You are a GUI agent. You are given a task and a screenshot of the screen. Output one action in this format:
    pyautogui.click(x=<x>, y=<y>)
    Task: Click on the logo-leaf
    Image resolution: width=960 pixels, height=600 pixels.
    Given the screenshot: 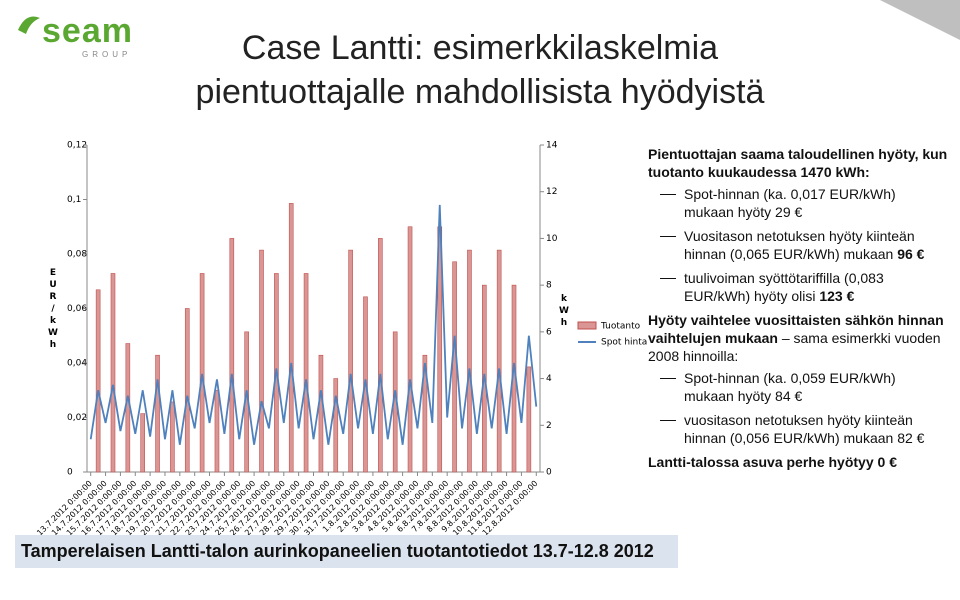 What is the action you would take?
    pyautogui.click(x=29, y=25)
    